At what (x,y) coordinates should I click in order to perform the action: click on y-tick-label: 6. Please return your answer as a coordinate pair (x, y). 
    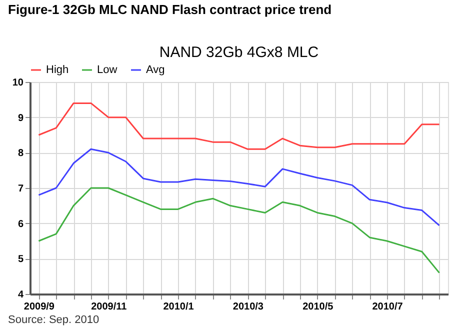
    Looking at the image, I should click on (21, 224).